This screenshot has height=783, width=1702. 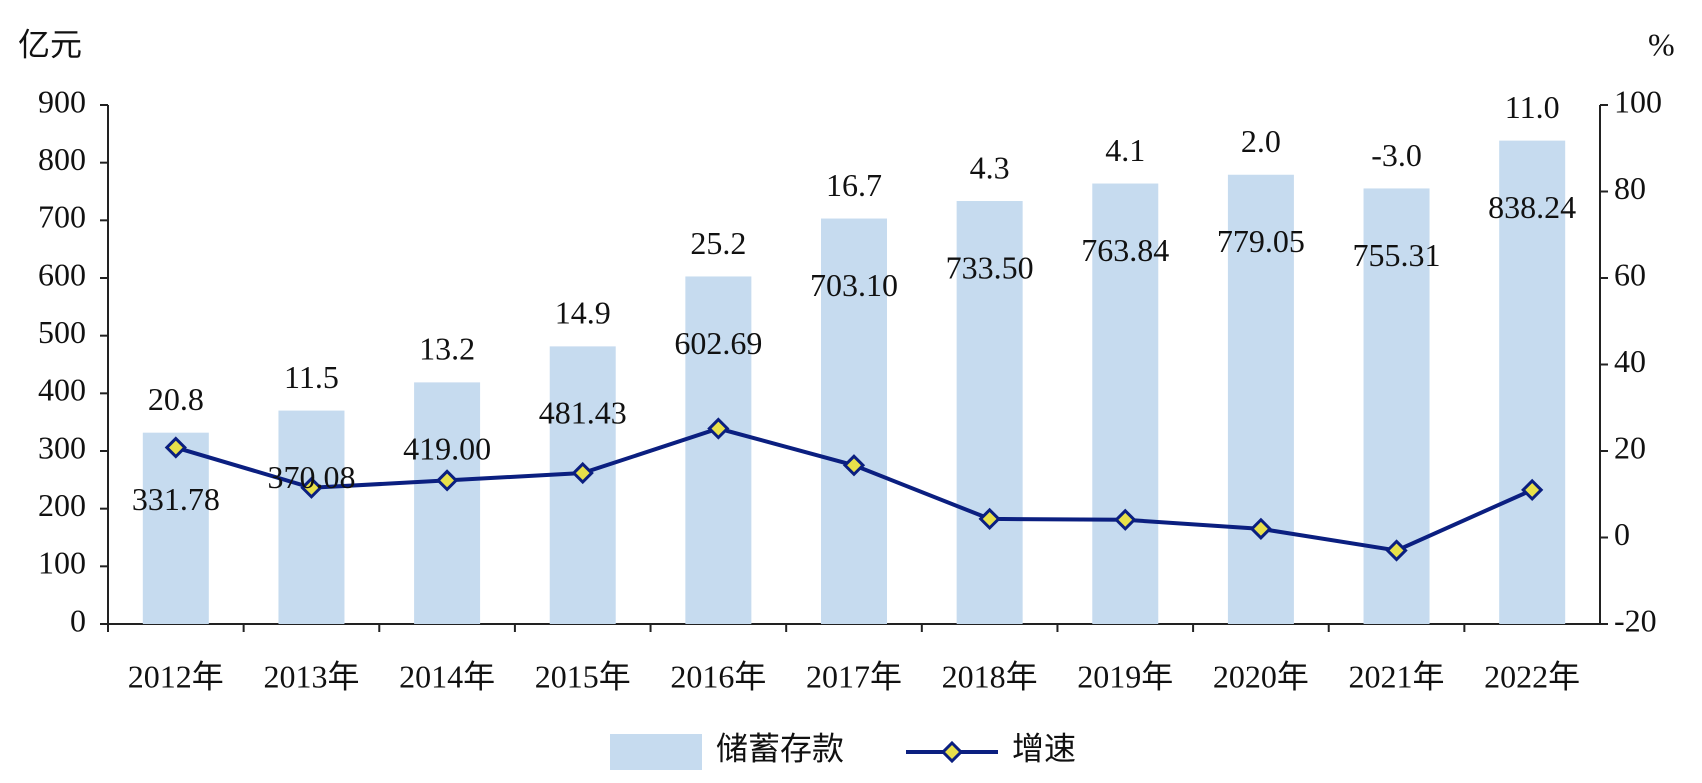 What do you see at coordinates (656, 752) in the screenshot?
I see `legend-swatch` at bounding box center [656, 752].